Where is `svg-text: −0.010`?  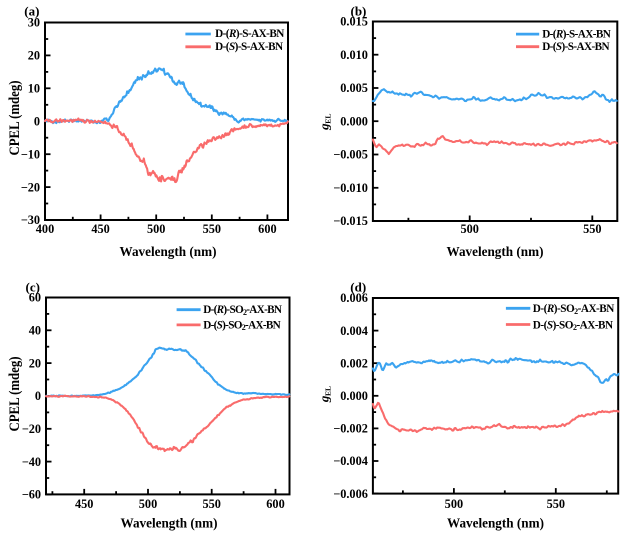 svg-text: −0.010 is located at coordinates (350, 188).